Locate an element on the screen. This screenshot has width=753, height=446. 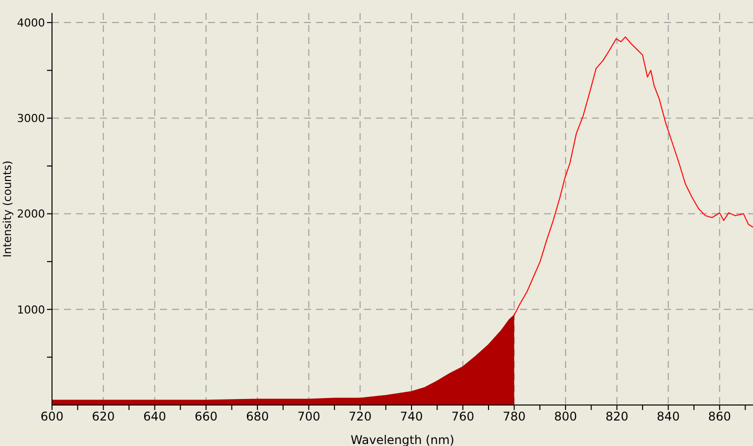
x-tick-label: 680 is located at coordinates (257, 417).